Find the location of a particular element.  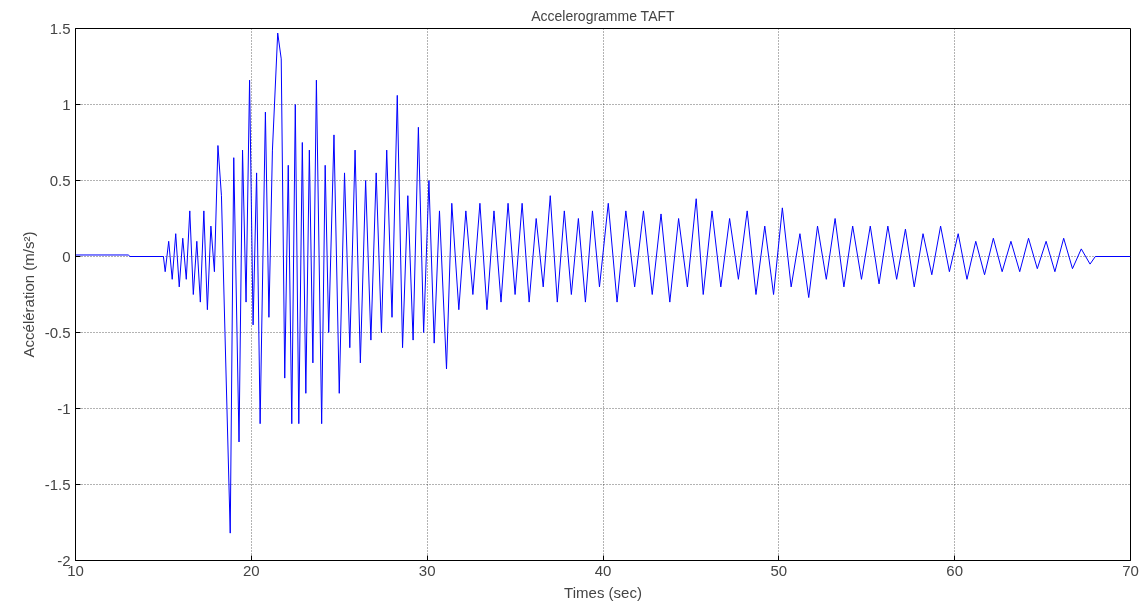

x-tick-label: 40 is located at coordinates (603, 570).